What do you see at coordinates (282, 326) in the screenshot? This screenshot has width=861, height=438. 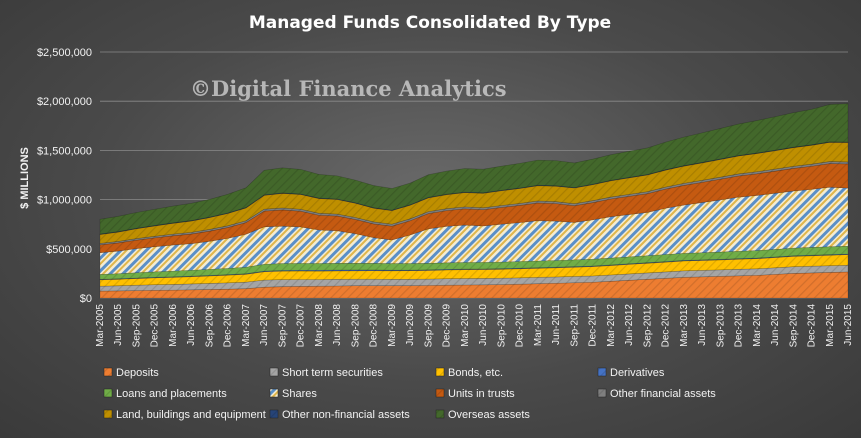 I see `x-tick-label: Sep-2007` at bounding box center [282, 326].